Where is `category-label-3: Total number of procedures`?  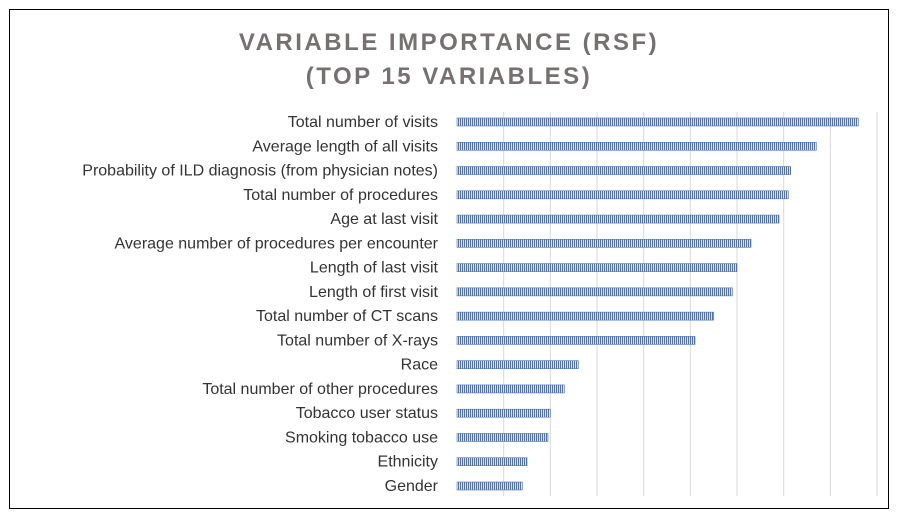 category-label-3: Total number of procedures is located at coordinates (340, 195).